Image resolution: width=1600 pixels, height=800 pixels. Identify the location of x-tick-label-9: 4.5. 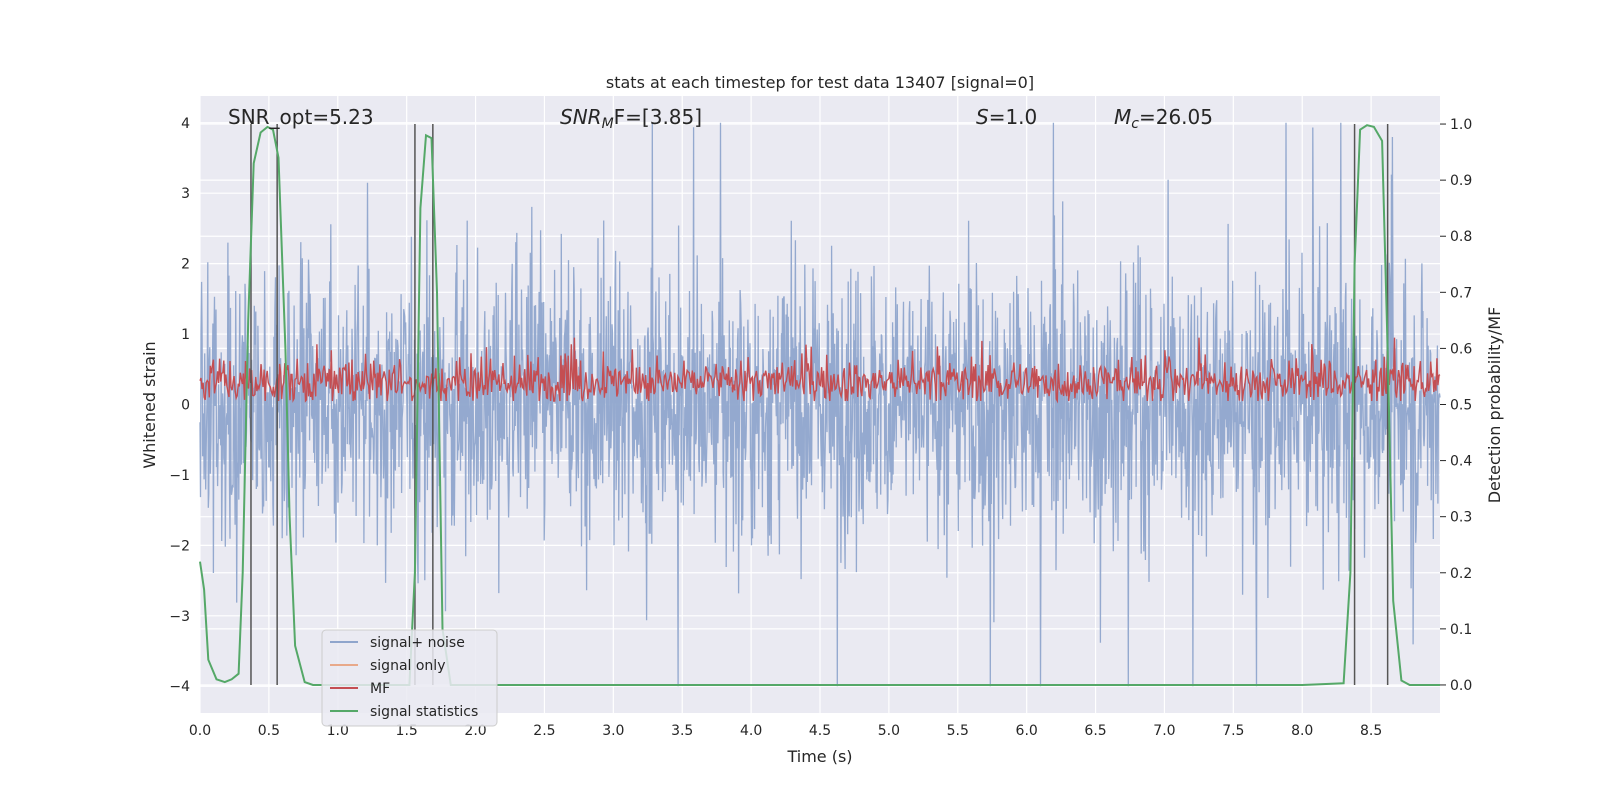
(820, 731).